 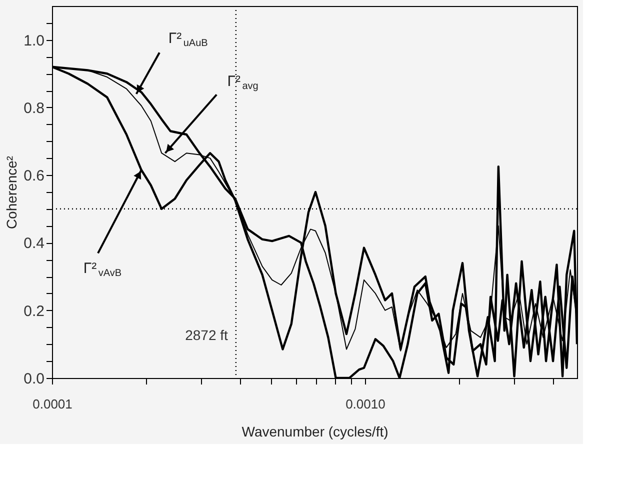 What do you see at coordinates (12, 193) in the screenshot?
I see `y-axis-title: Coherence²` at bounding box center [12, 193].